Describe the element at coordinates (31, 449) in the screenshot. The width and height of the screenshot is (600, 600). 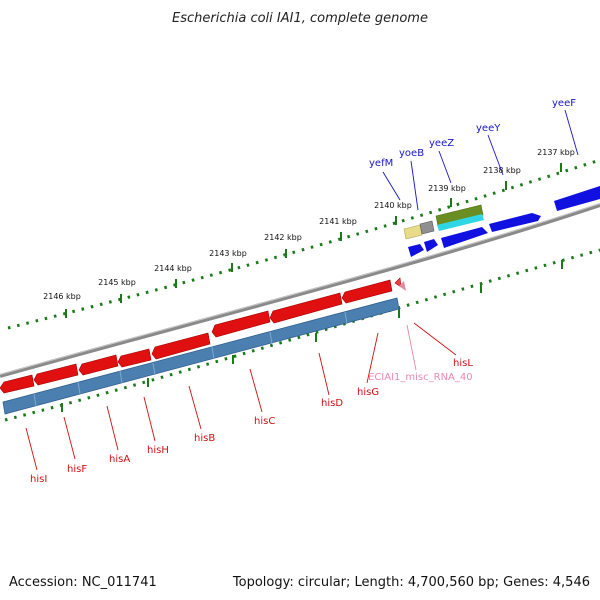
I see `leader-hisI` at that location.